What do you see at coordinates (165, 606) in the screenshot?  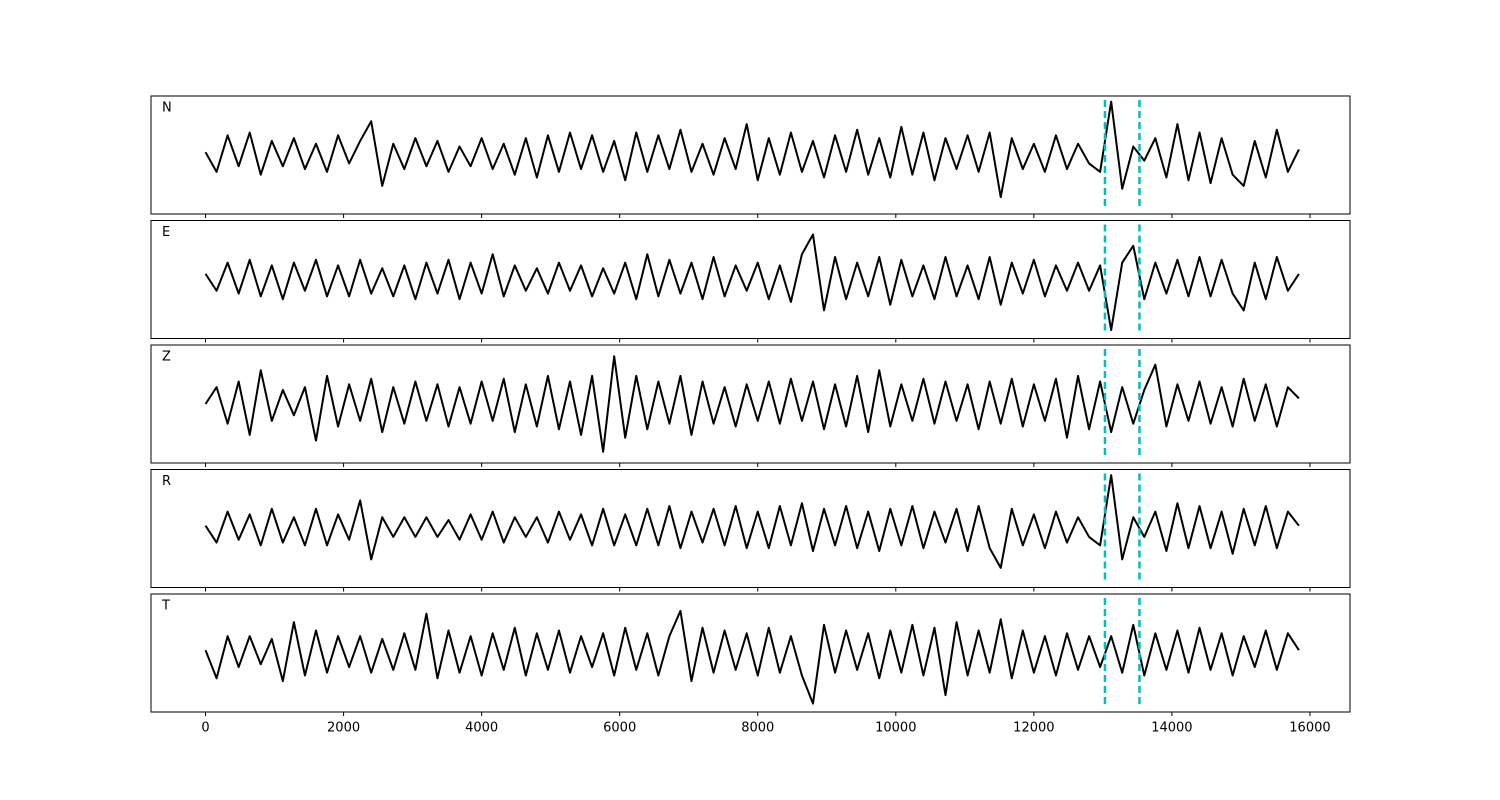 I see `panel-label: T` at bounding box center [165, 606].